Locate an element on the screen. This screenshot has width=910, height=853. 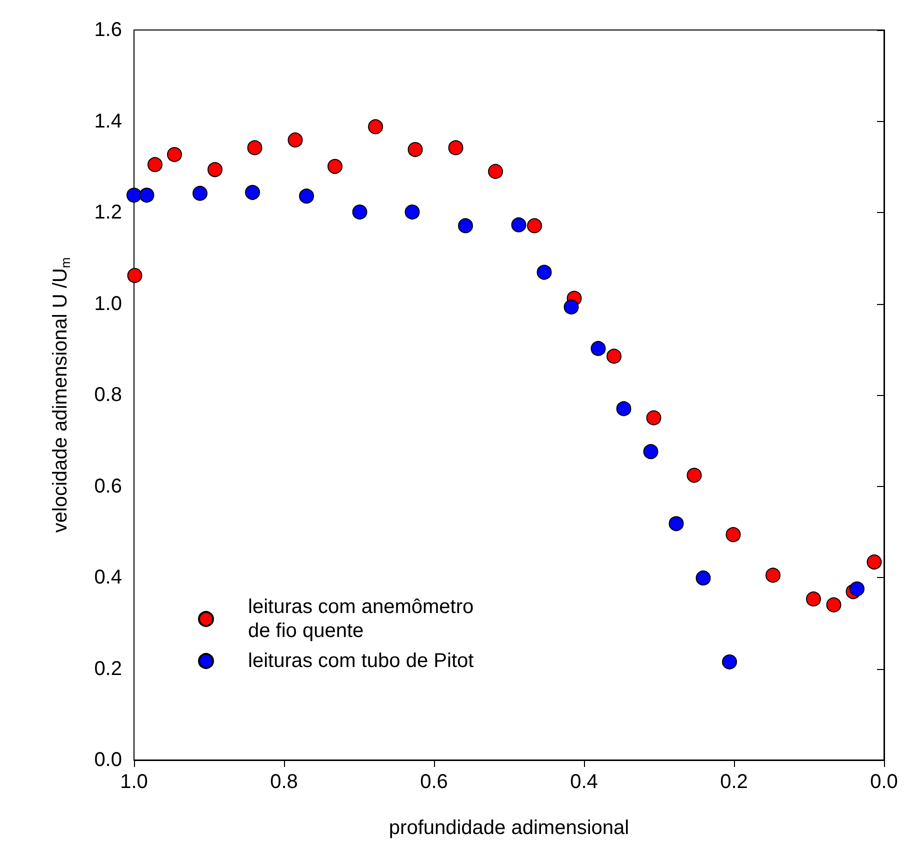
y-tick-label: 0.0 is located at coordinates (108, 760).